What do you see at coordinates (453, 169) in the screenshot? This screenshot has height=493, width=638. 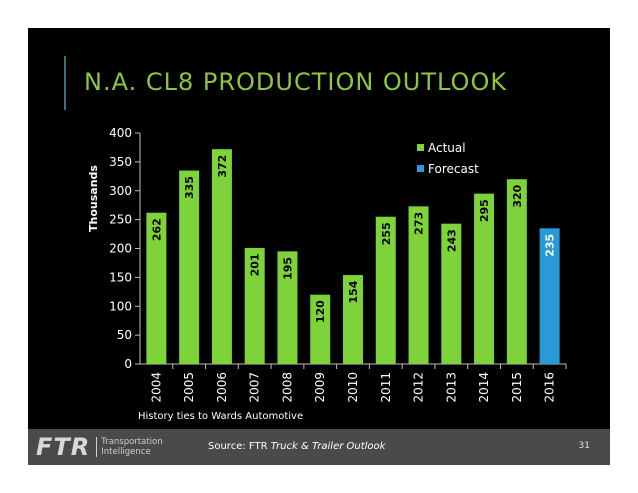 I see `legend-label-forecast: Forecast` at bounding box center [453, 169].